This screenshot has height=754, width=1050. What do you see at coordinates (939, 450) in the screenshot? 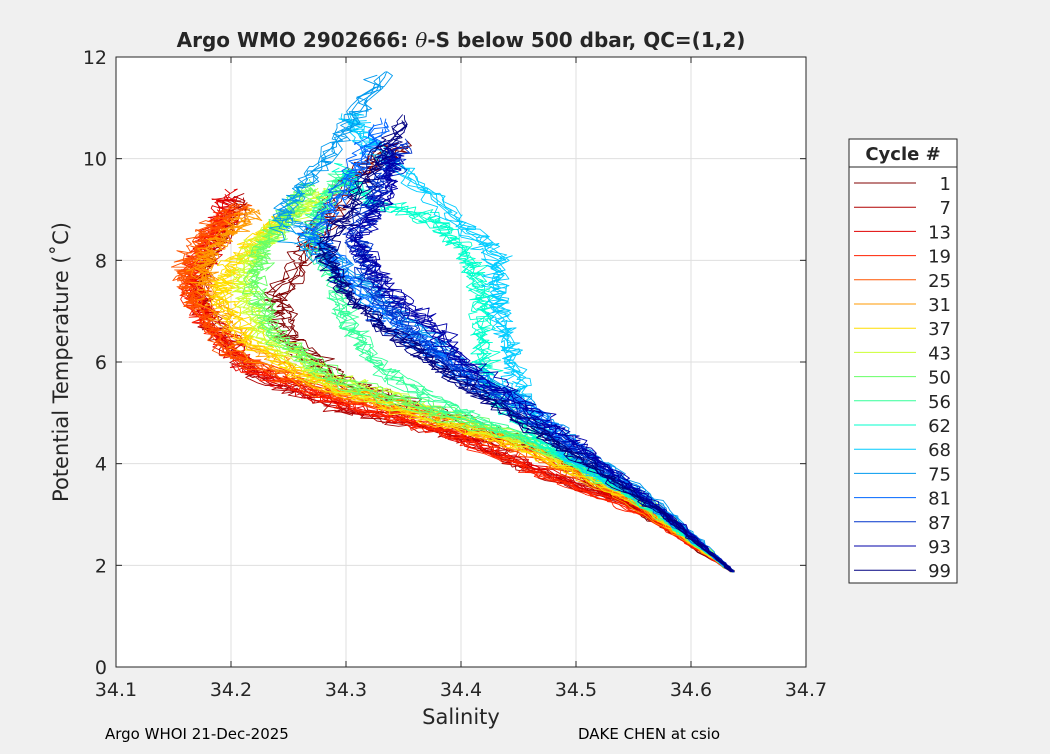
I see `legend-label-cycle-68: 68` at bounding box center [939, 450].